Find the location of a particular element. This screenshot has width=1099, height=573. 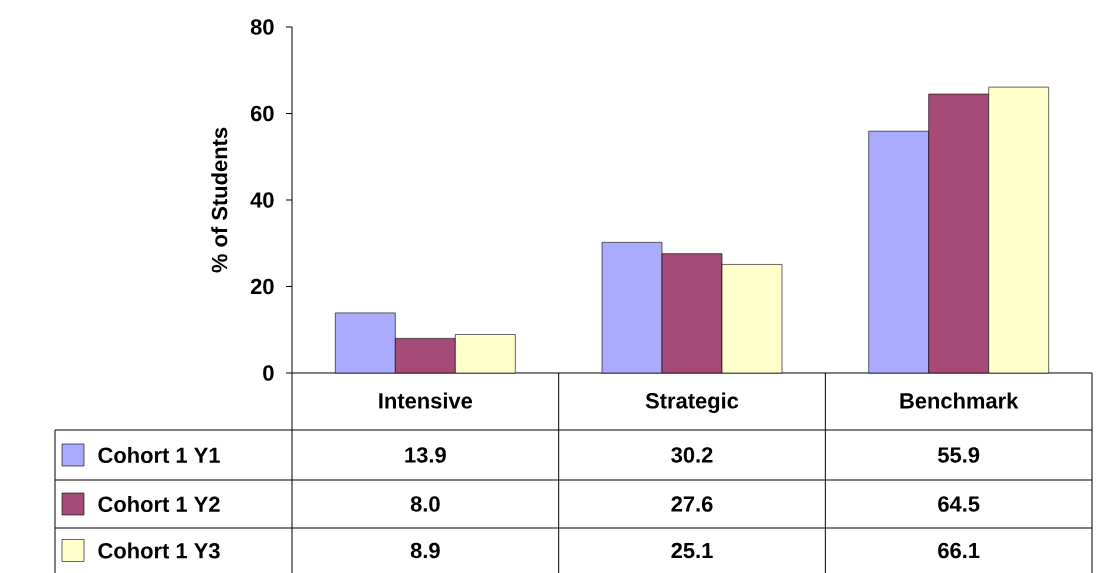

data-label: 13.9 is located at coordinates (425, 455).